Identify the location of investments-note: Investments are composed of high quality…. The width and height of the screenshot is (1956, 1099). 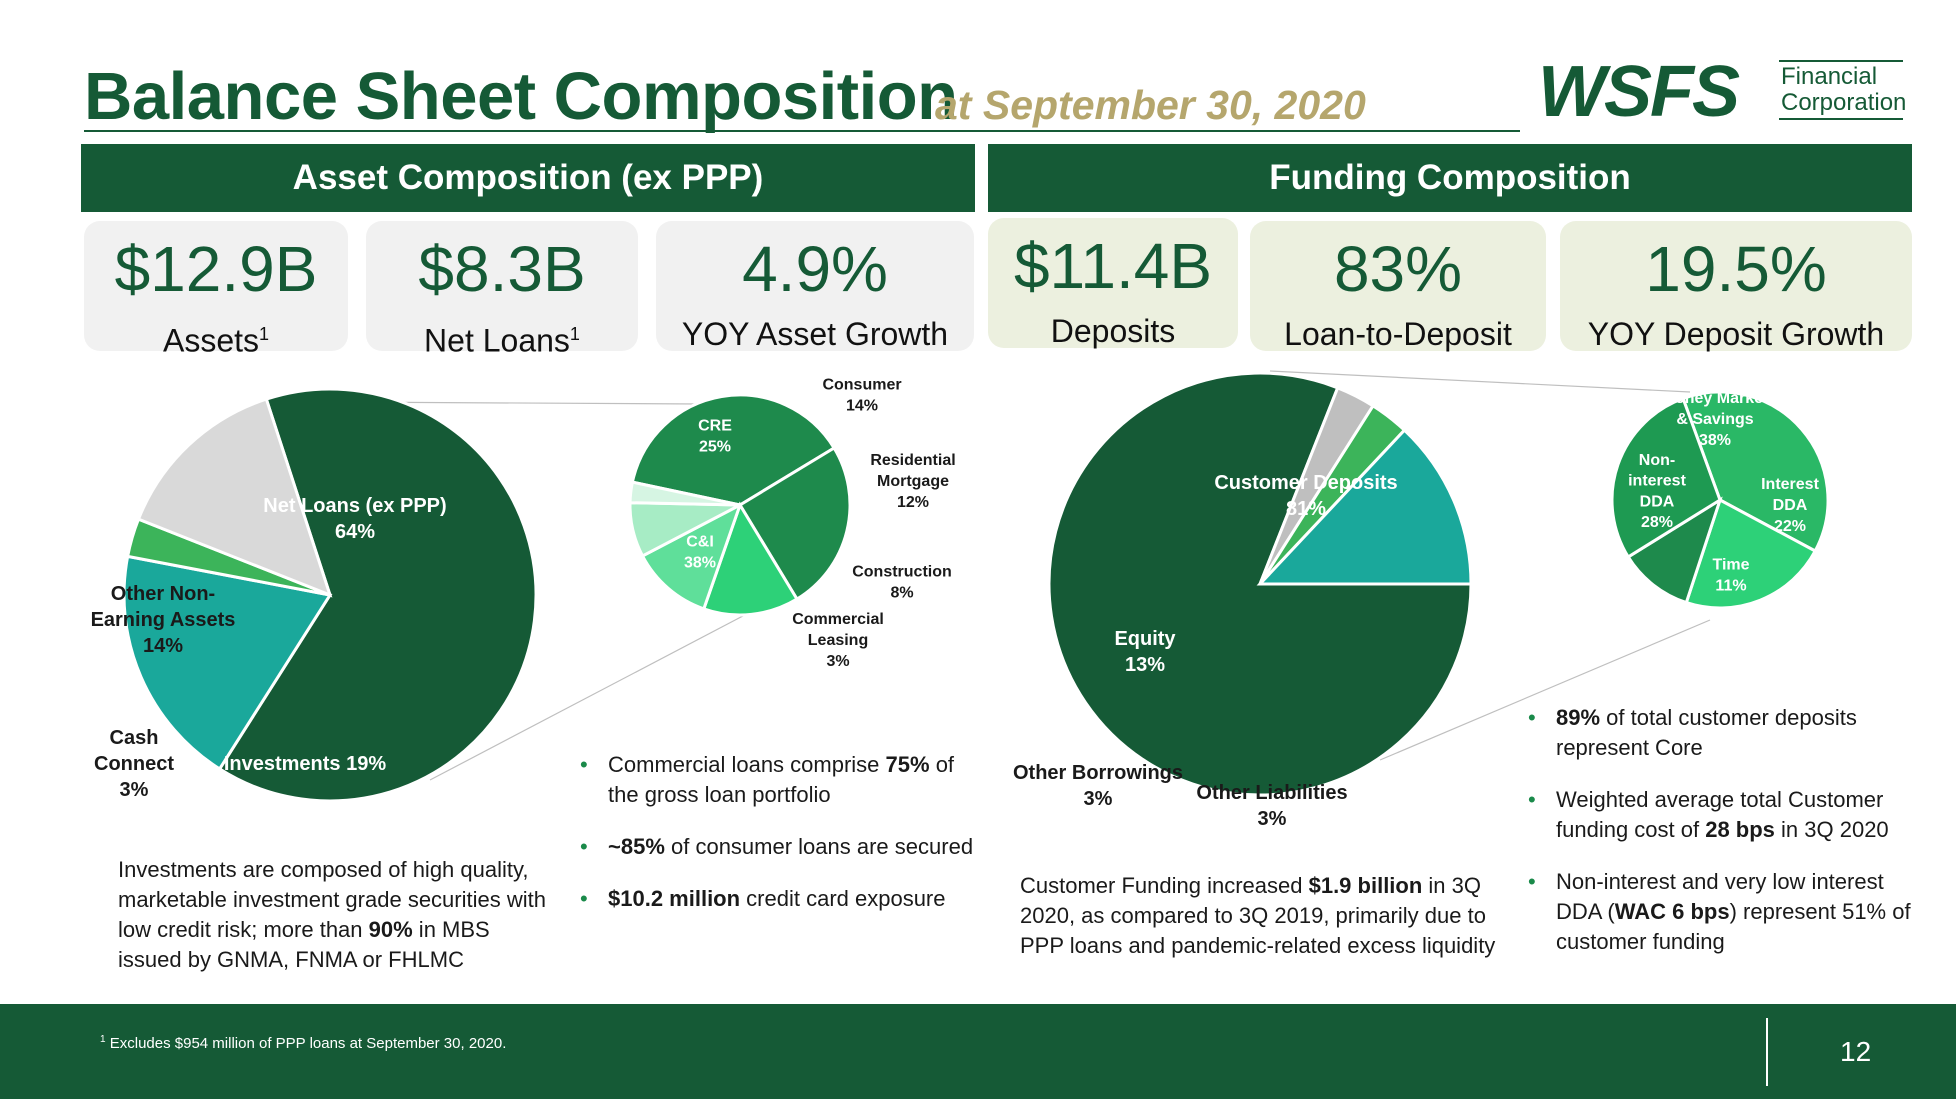
(332, 914).